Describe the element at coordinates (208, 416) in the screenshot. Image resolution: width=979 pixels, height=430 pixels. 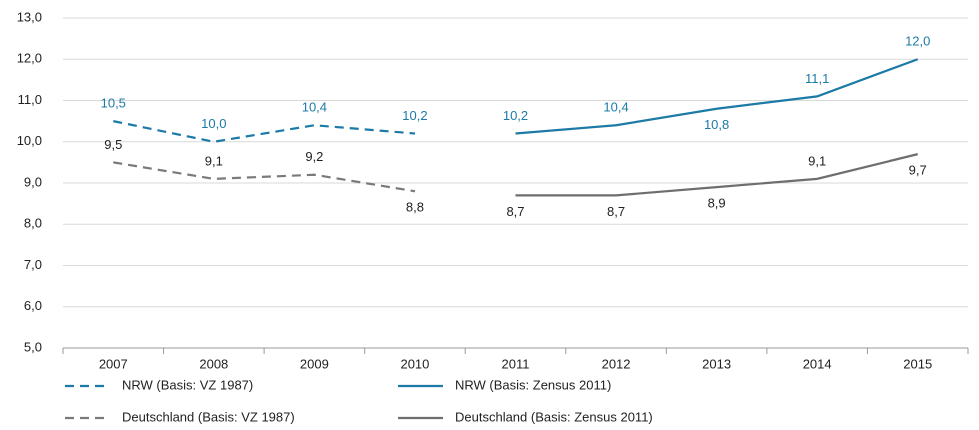
I see `legend-label: Deutschland (Basis: VZ 1987)` at that location.